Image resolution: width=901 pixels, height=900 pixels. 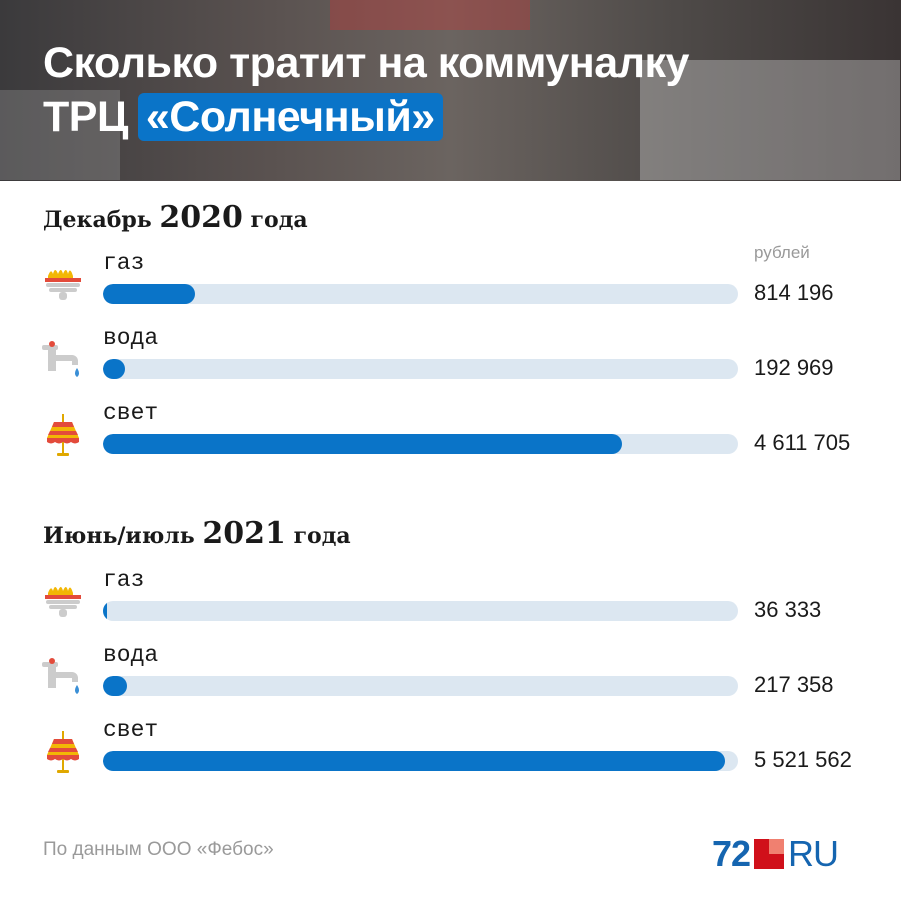 What do you see at coordinates (731, 853) in the screenshot?
I see `logo-number: 72` at bounding box center [731, 853].